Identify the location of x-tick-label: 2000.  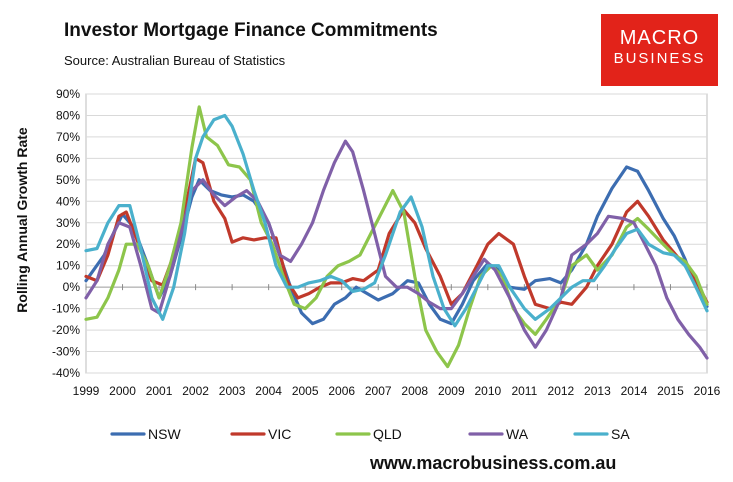
(122, 391).